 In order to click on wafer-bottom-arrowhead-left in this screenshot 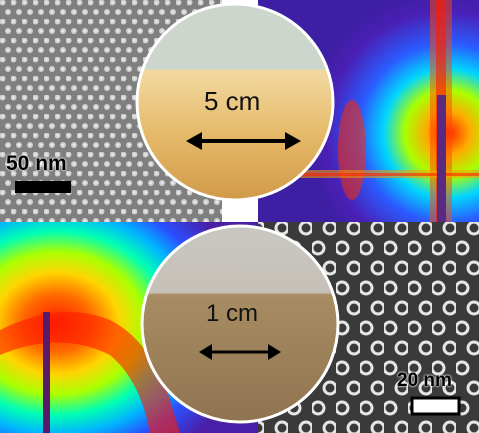, I will do `click(205, 352)`.